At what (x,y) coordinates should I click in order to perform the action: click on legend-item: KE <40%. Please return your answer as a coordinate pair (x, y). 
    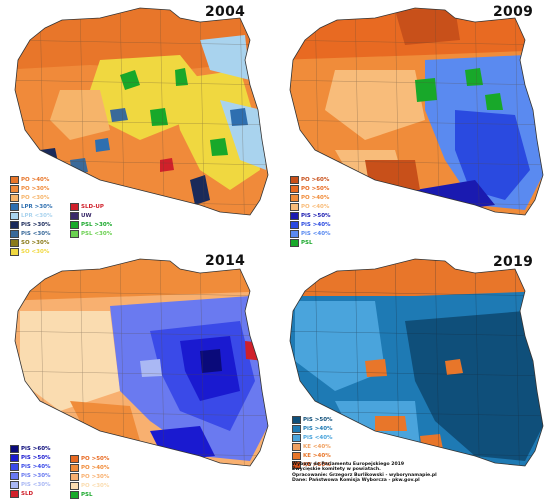
    Looking at the image, I should click on (312, 447).